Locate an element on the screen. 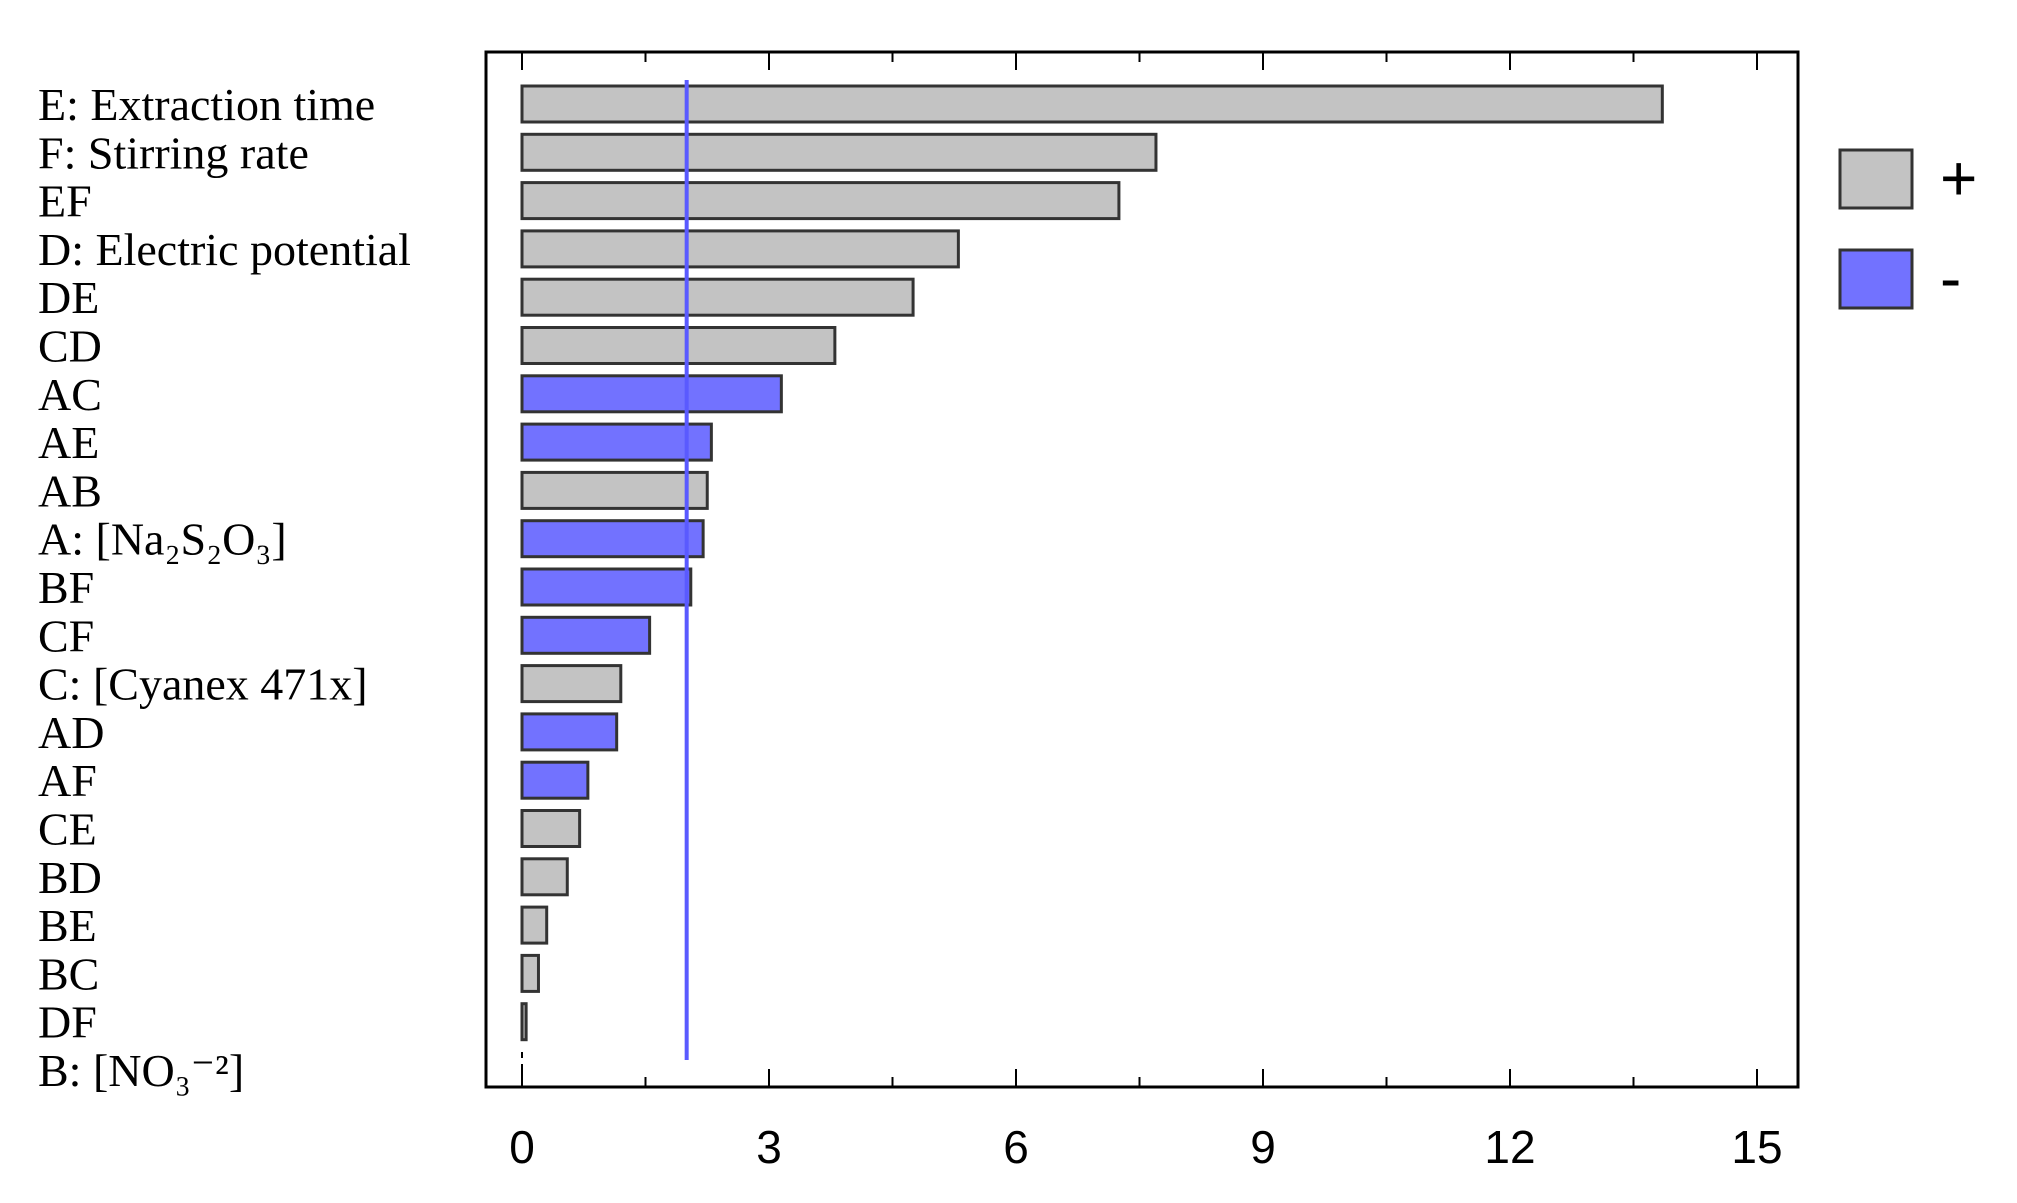  category-label: CE is located at coordinates (67, 829).